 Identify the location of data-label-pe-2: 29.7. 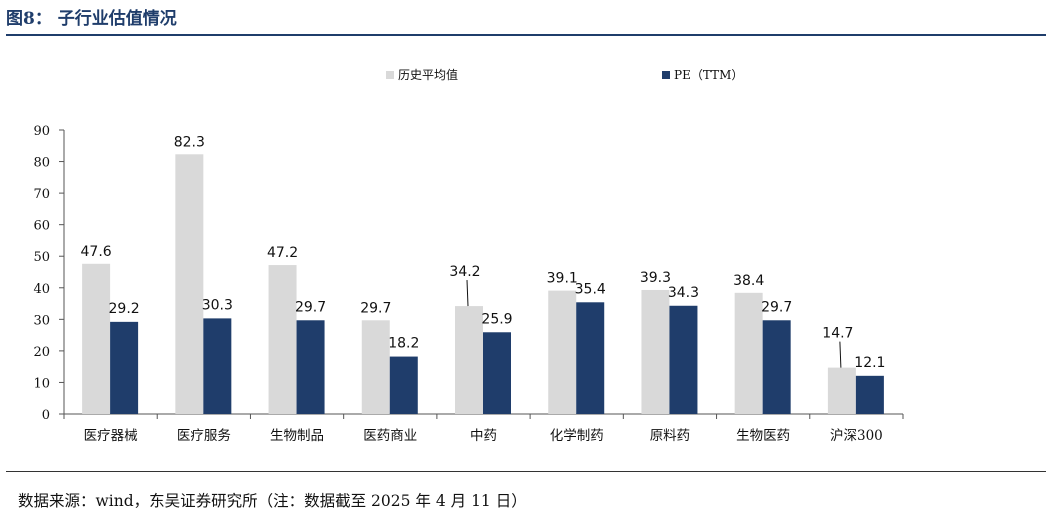
(310, 307).